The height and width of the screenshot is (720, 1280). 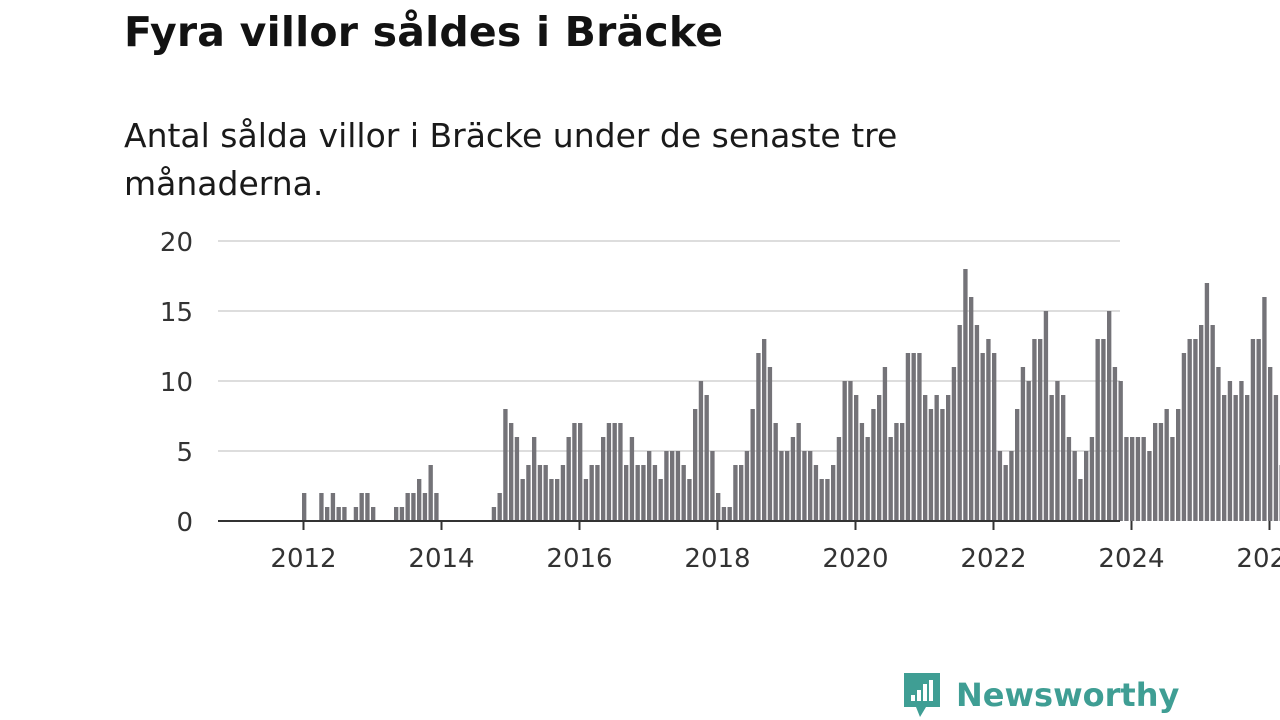 I want to click on x-tick-label: 2018, so click(x=717, y=559).